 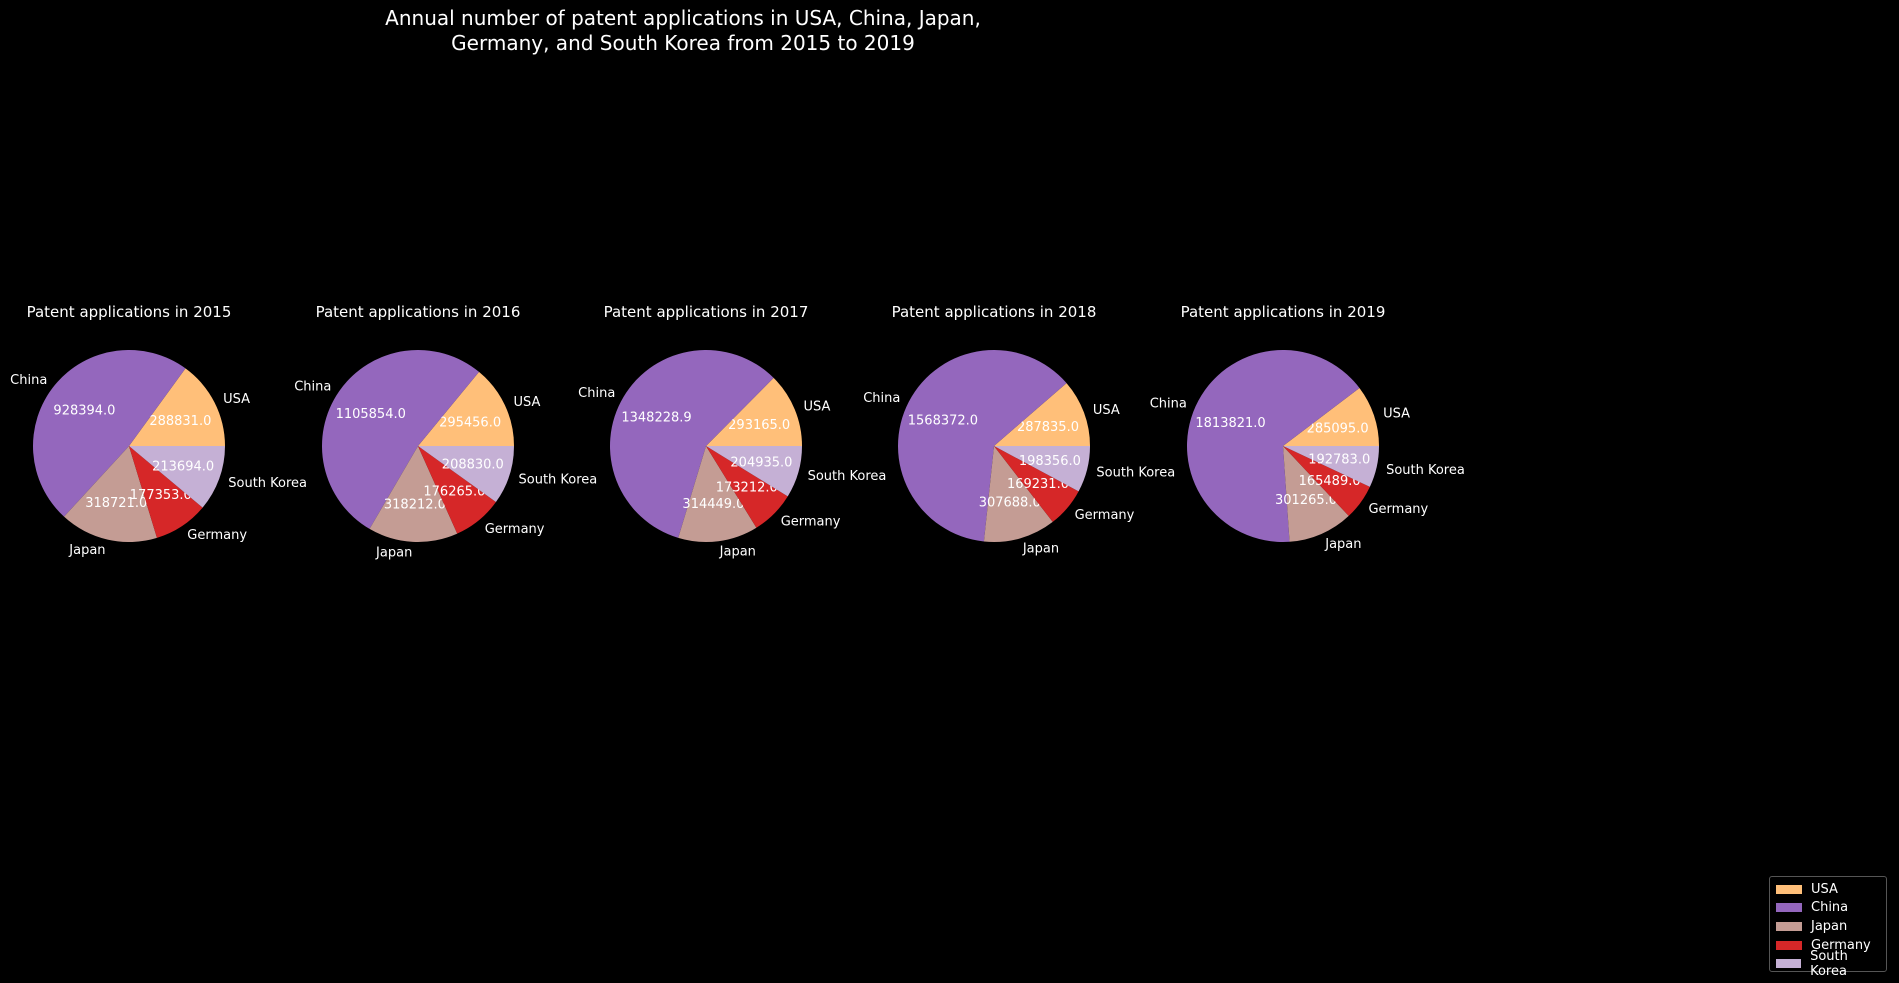 I want to click on pie-value-label: 177353.0, so click(x=161, y=495).